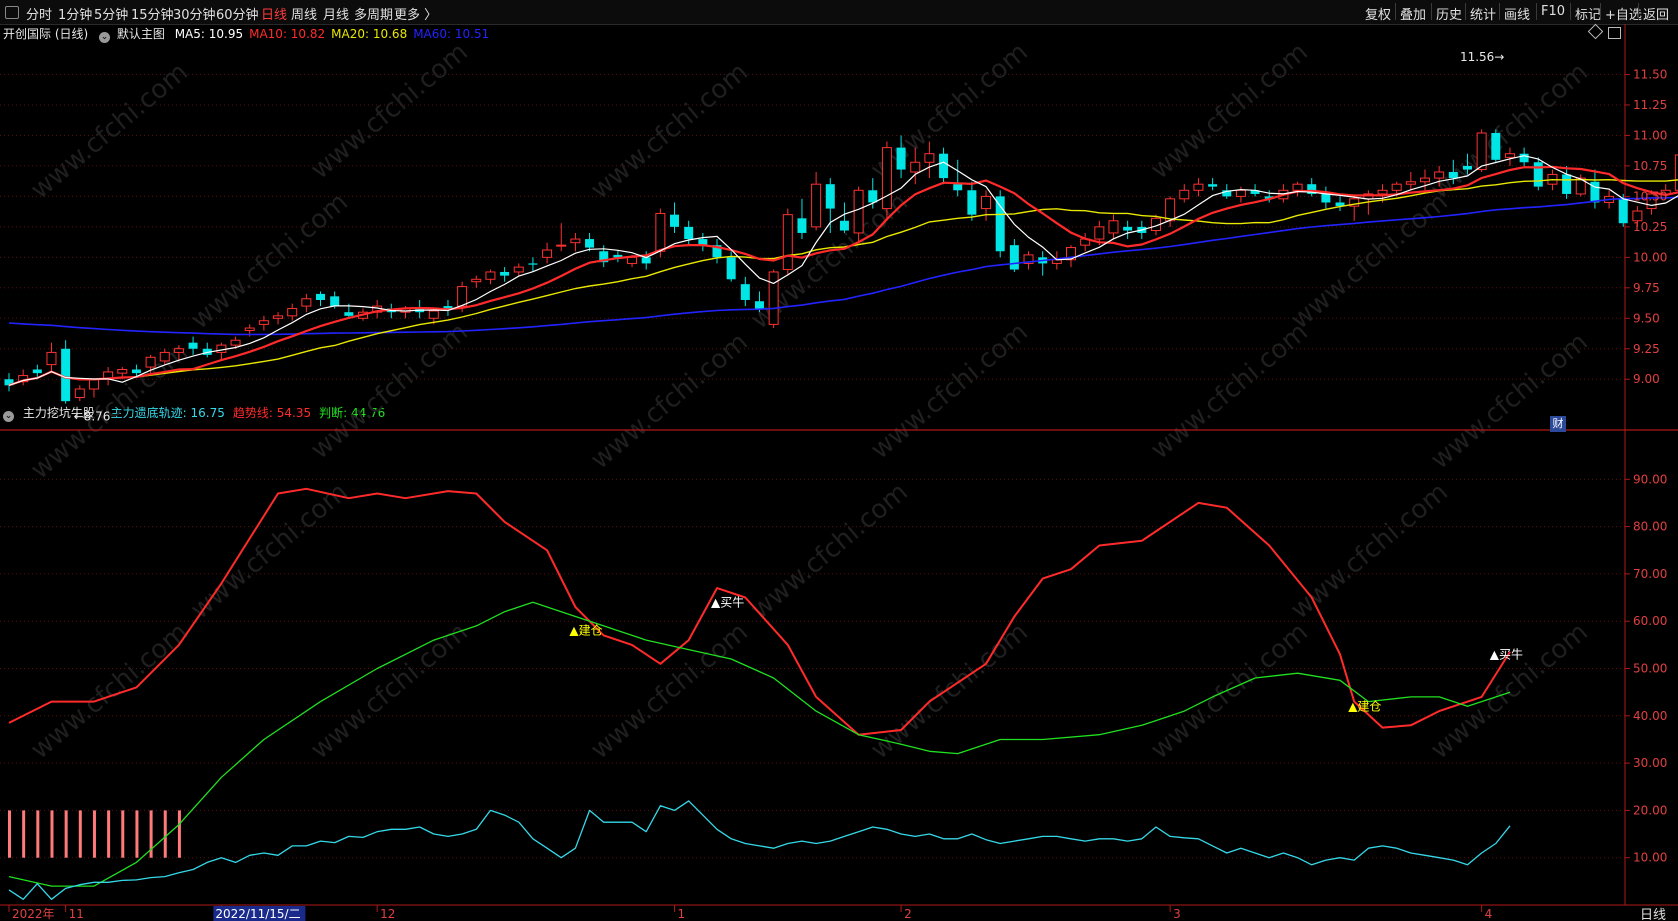  What do you see at coordinates (1413, 15) in the screenshot?
I see `tool-button-1: 叠加` at bounding box center [1413, 15].